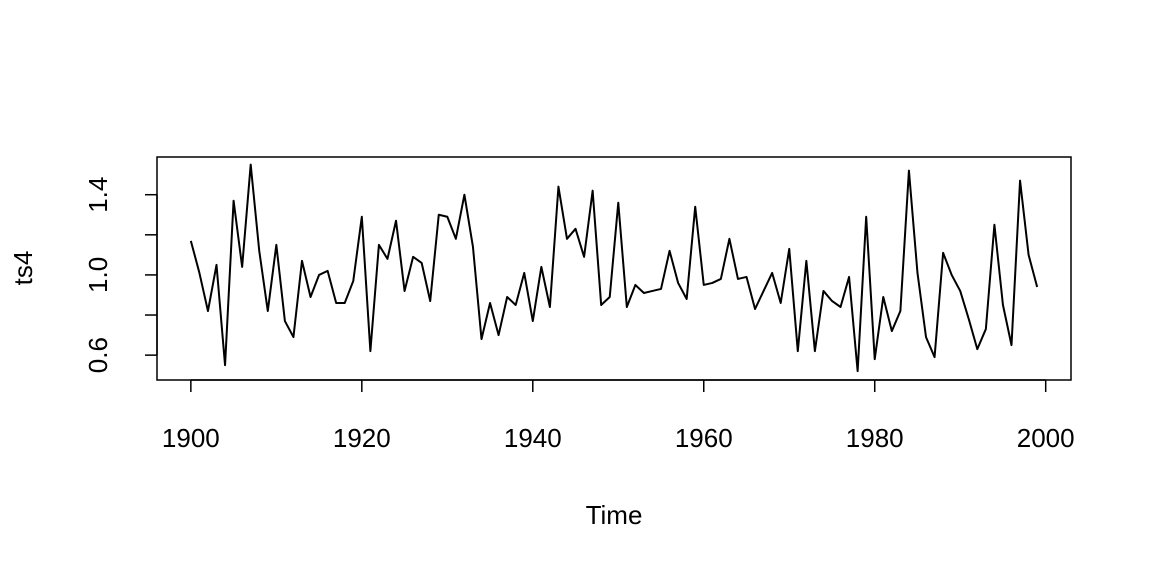  I want to click on x-tick-label: 1960, so click(704, 438).